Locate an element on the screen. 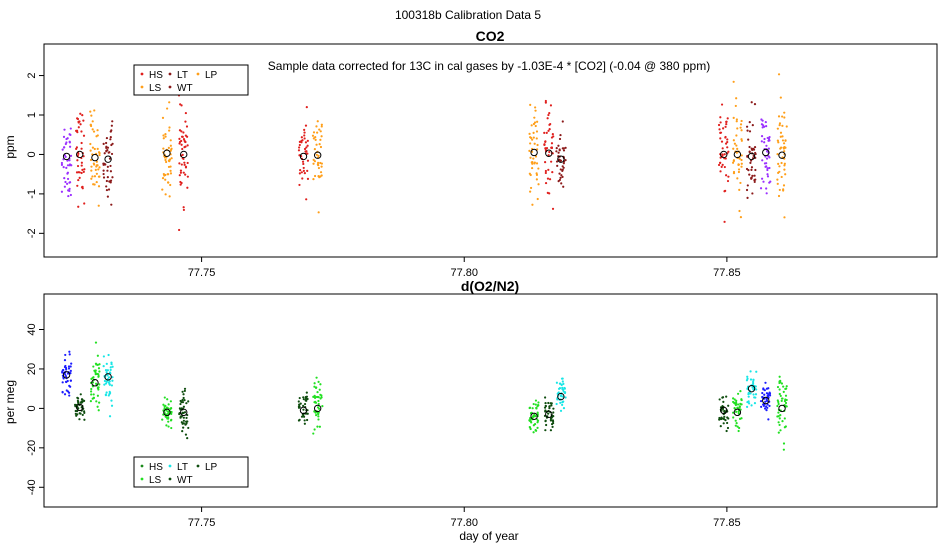  co2-legend-ls: LS is located at coordinates (155, 88).